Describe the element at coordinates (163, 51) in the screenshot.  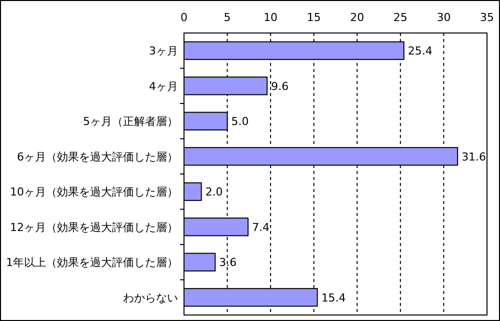
I see `y-tick-label: 3ヶ月` at that location.